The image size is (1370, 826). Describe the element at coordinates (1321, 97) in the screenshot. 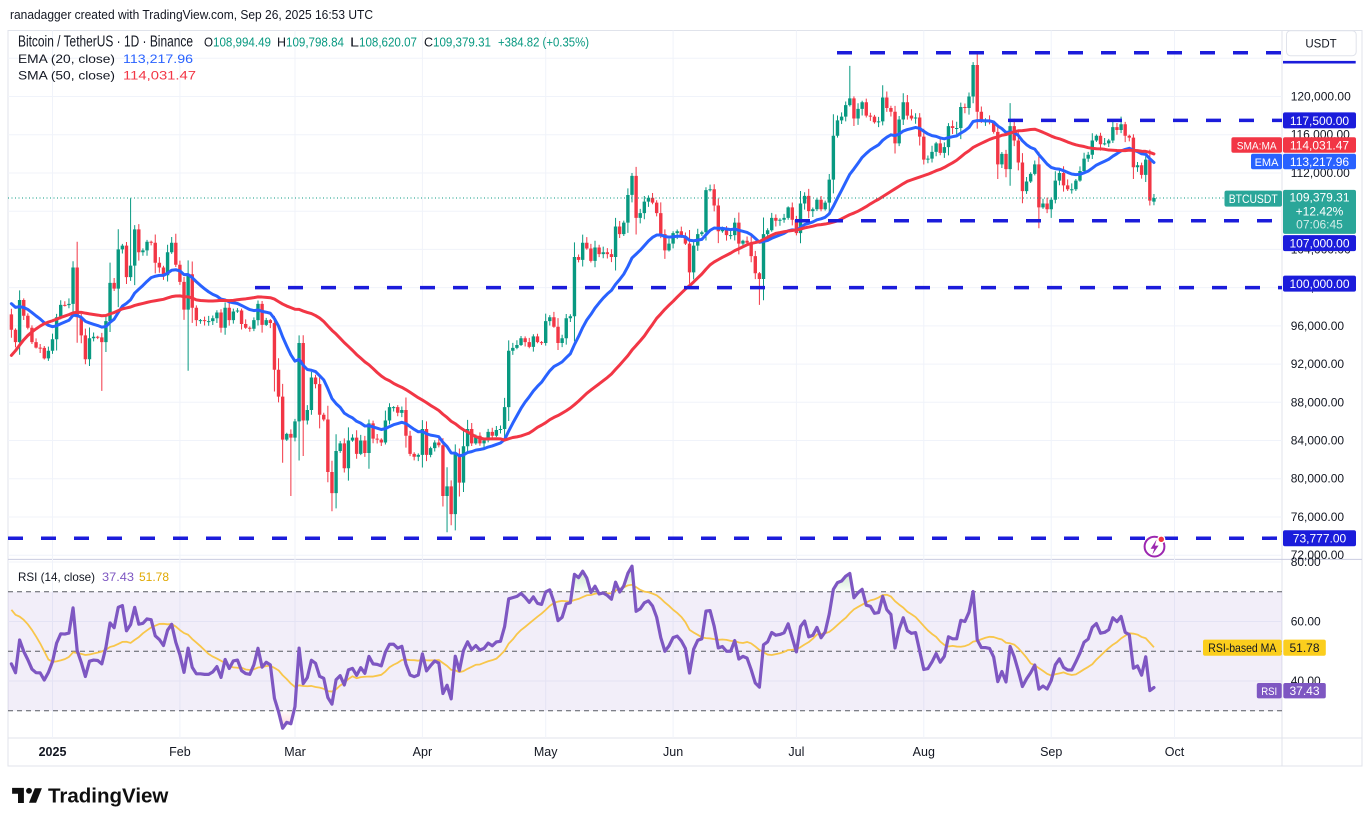

I see `svg-text: 120,000.00` at that location.